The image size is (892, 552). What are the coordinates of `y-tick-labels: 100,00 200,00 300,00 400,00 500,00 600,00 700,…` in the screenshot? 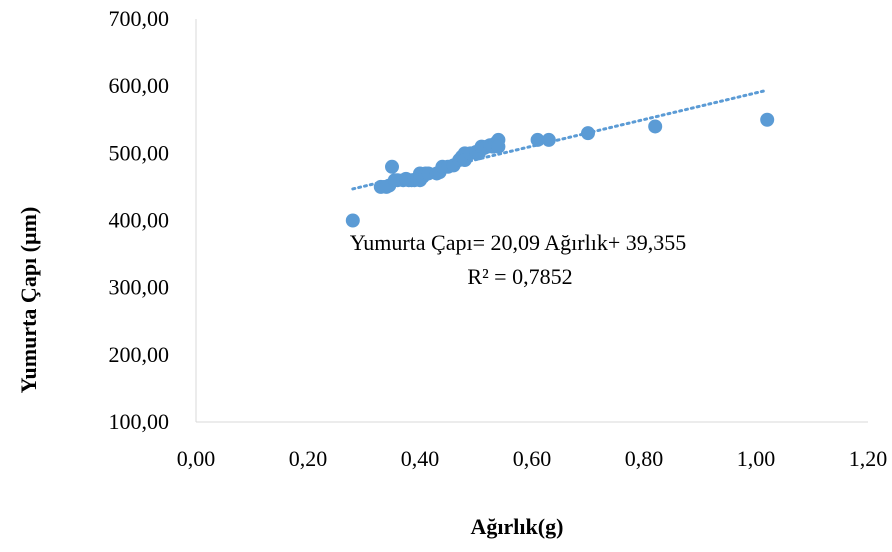 It's located at (139, 220).